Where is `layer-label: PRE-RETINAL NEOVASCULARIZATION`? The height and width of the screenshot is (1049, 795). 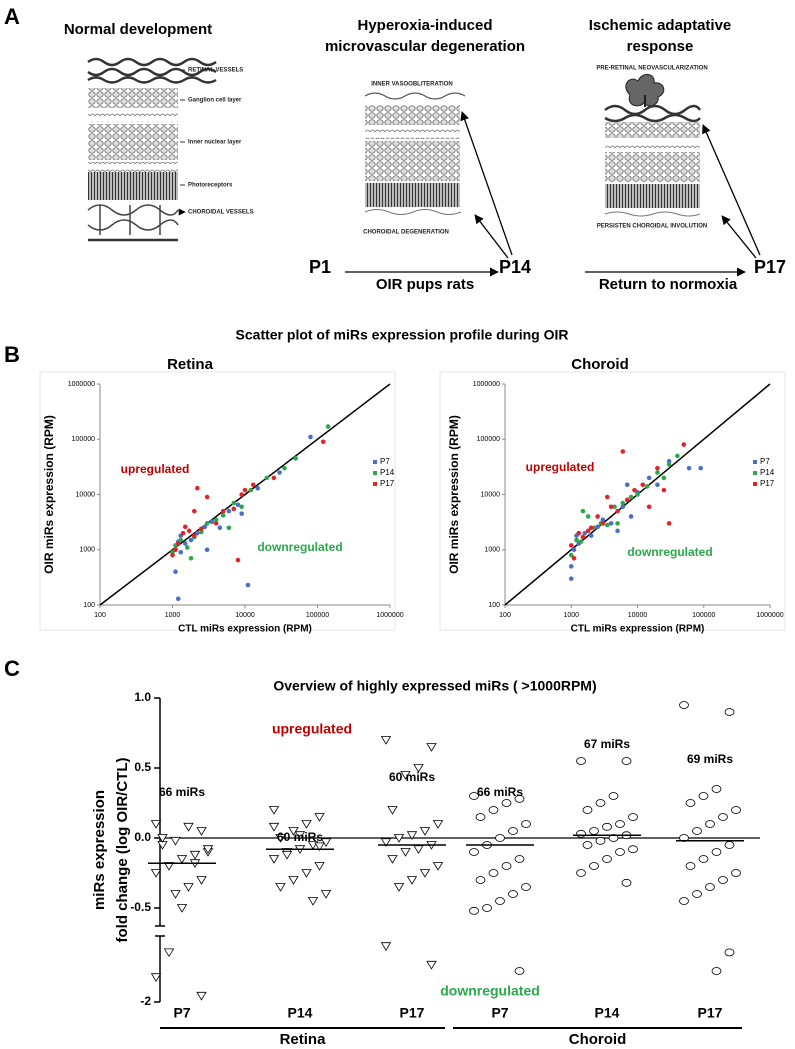
layer-label: PRE-RETINAL NEOVASCULARIZATION is located at coordinates (651, 69).